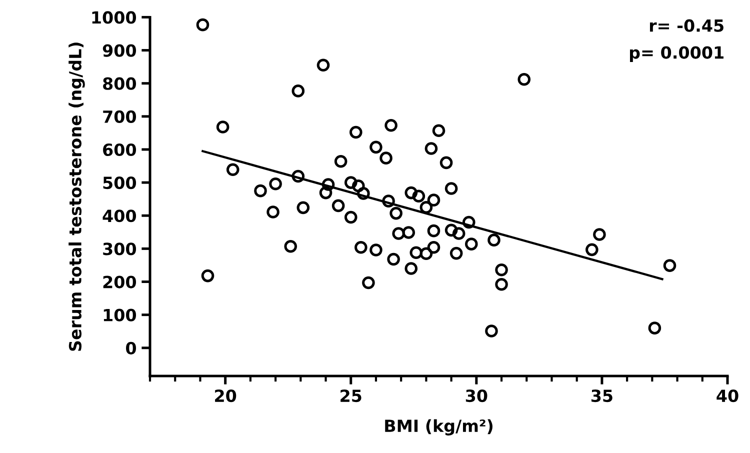 The height and width of the screenshot is (453, 750). Describe the element at coordinates (119, 216) in the screenshot. I see `y-tick-label: 400` at that location.